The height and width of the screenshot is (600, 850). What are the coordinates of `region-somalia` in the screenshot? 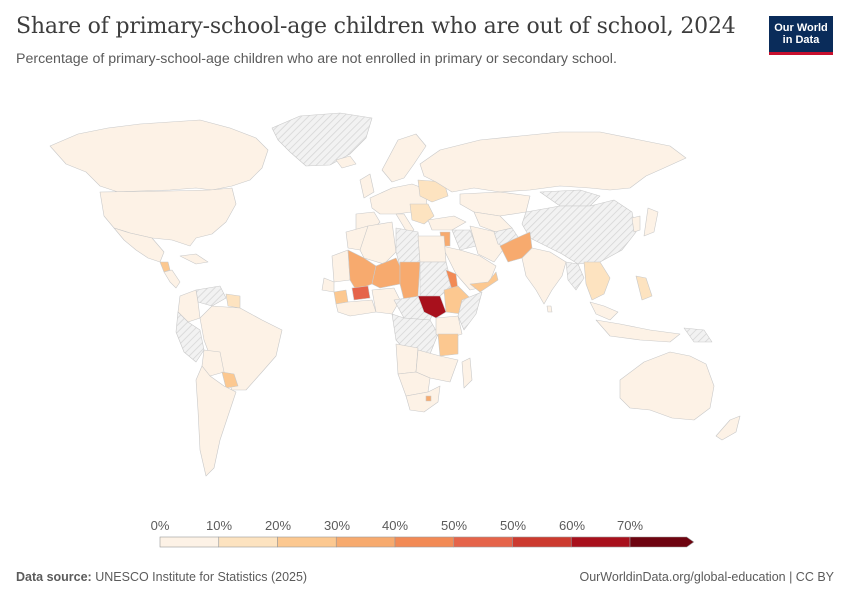 It's located at (470, 311).